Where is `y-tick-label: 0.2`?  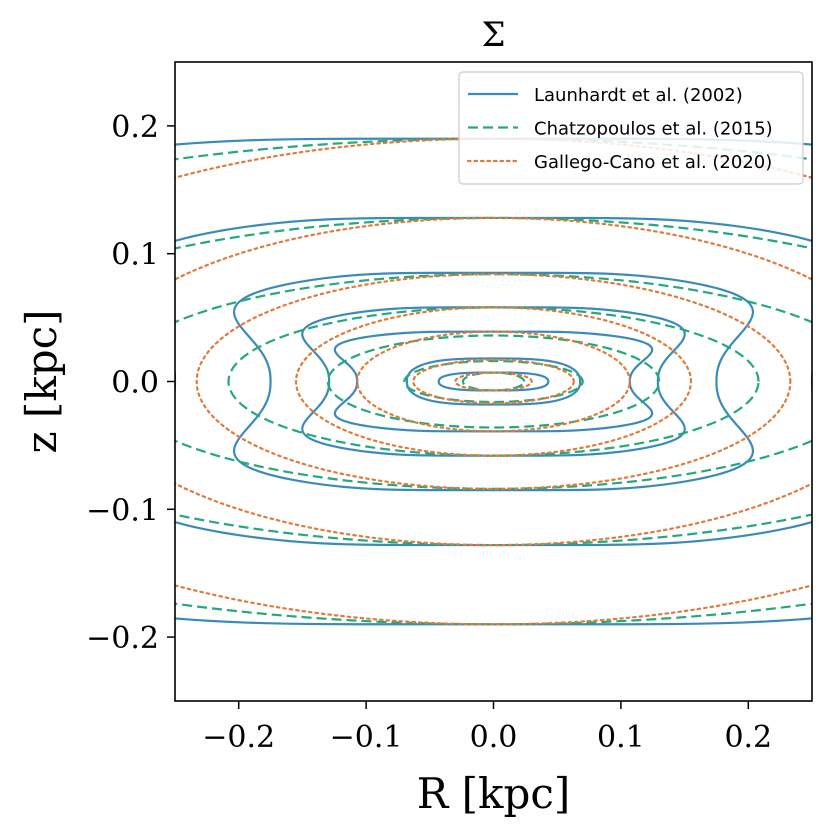 y-tick-label: 0.2 is located at coordinates (135, 127).